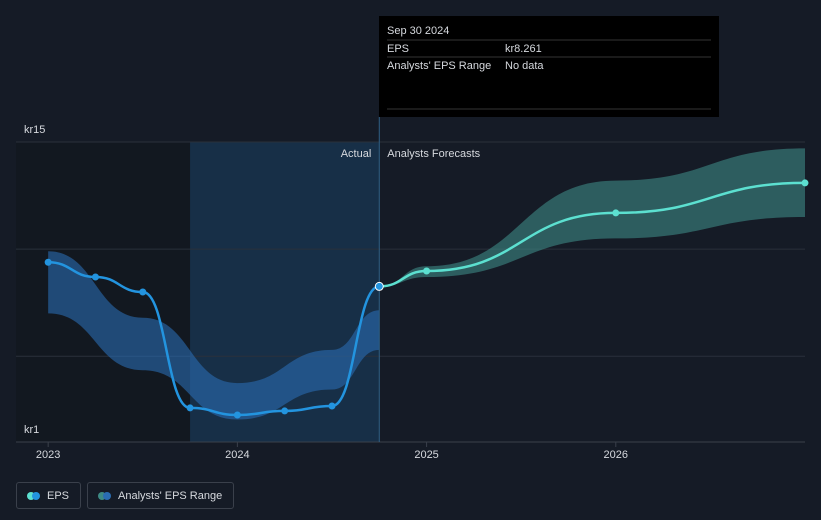 The width and height of the screenshot is (821, 520). Describe the element at coordinates (523, 49) in the screenshot. I see `tooltip-value: kr8.261` at that location.